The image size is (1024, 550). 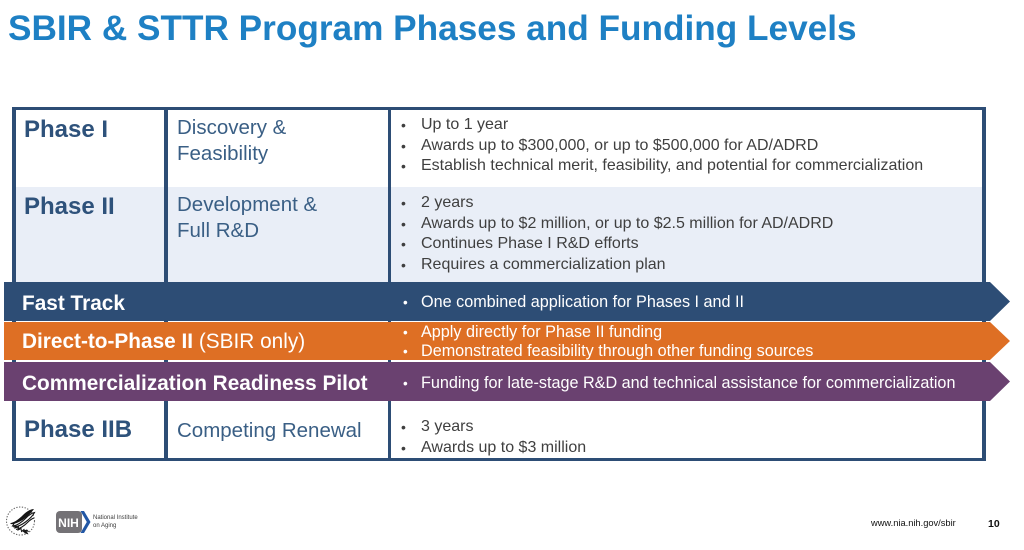 What do you see at coordinates (68, 523) in the screenshot?
I see `svg-text: NIH` at bounding box center [68, 523].